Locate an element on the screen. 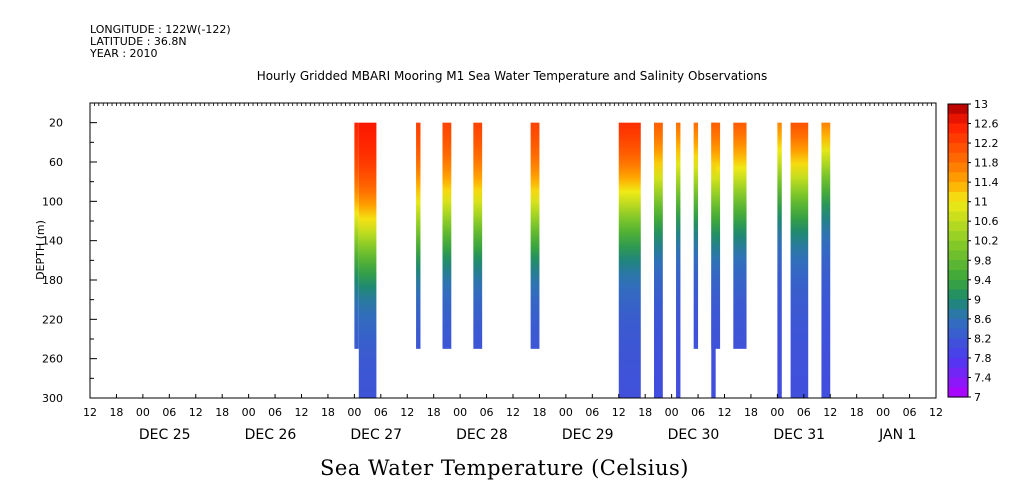 The height and width of the screenshot is (504, 1009). colorbar-label: 10.6 is located at coordinates (986, 221).